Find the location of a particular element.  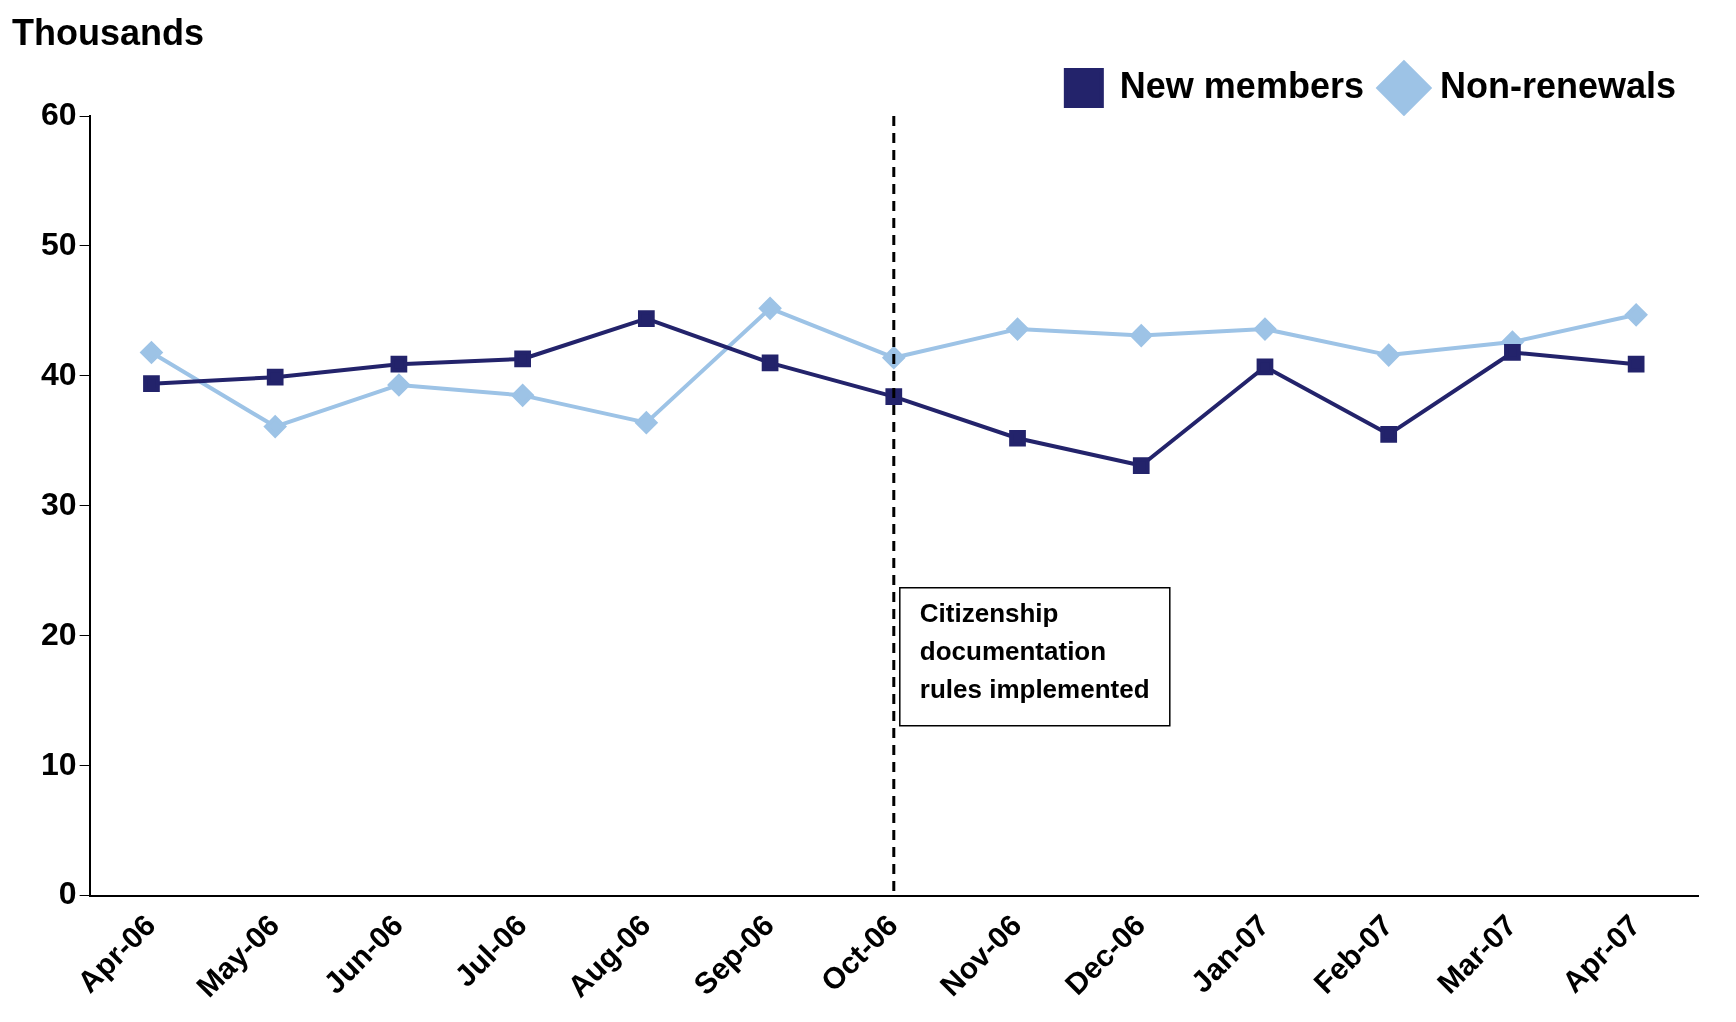

legend-label: Non-renewals is located at coordinates (1558, 85).